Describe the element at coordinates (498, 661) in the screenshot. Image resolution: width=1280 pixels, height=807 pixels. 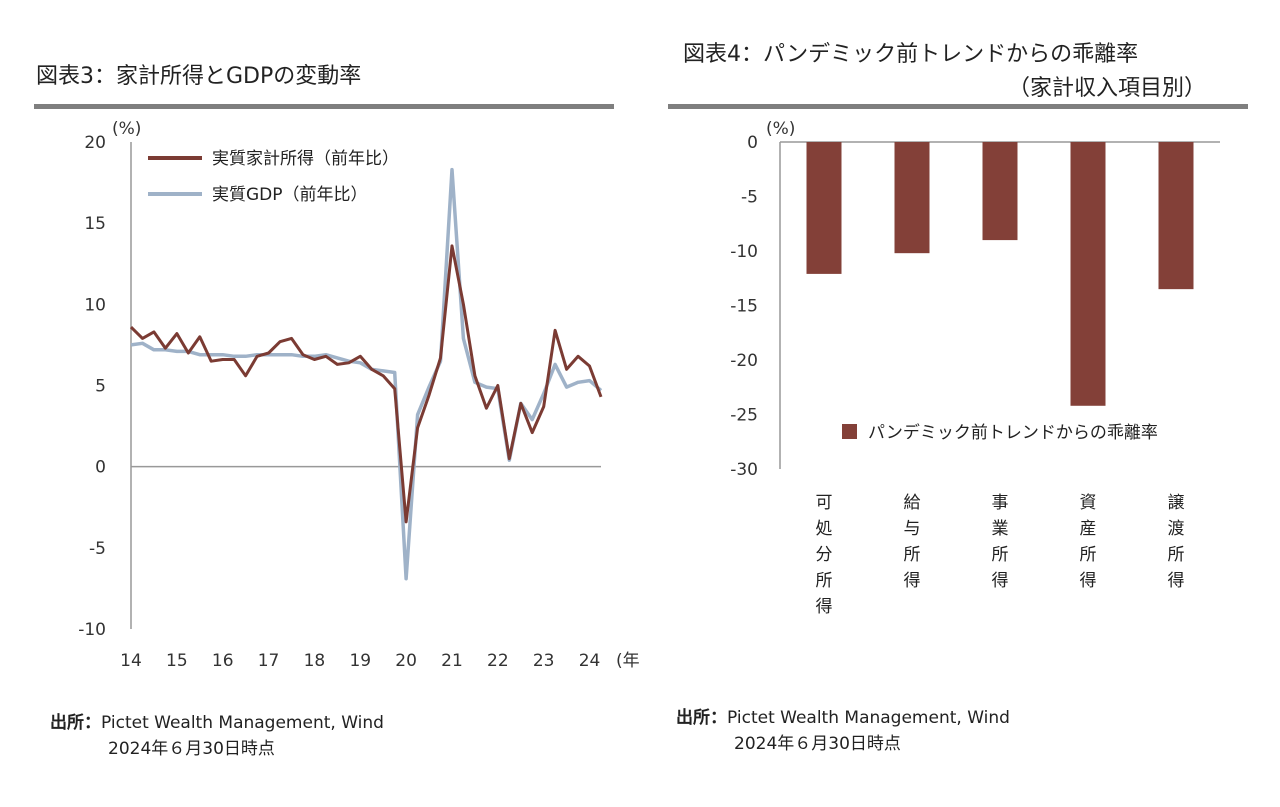
I see `x-tick-label: 22` at that location.